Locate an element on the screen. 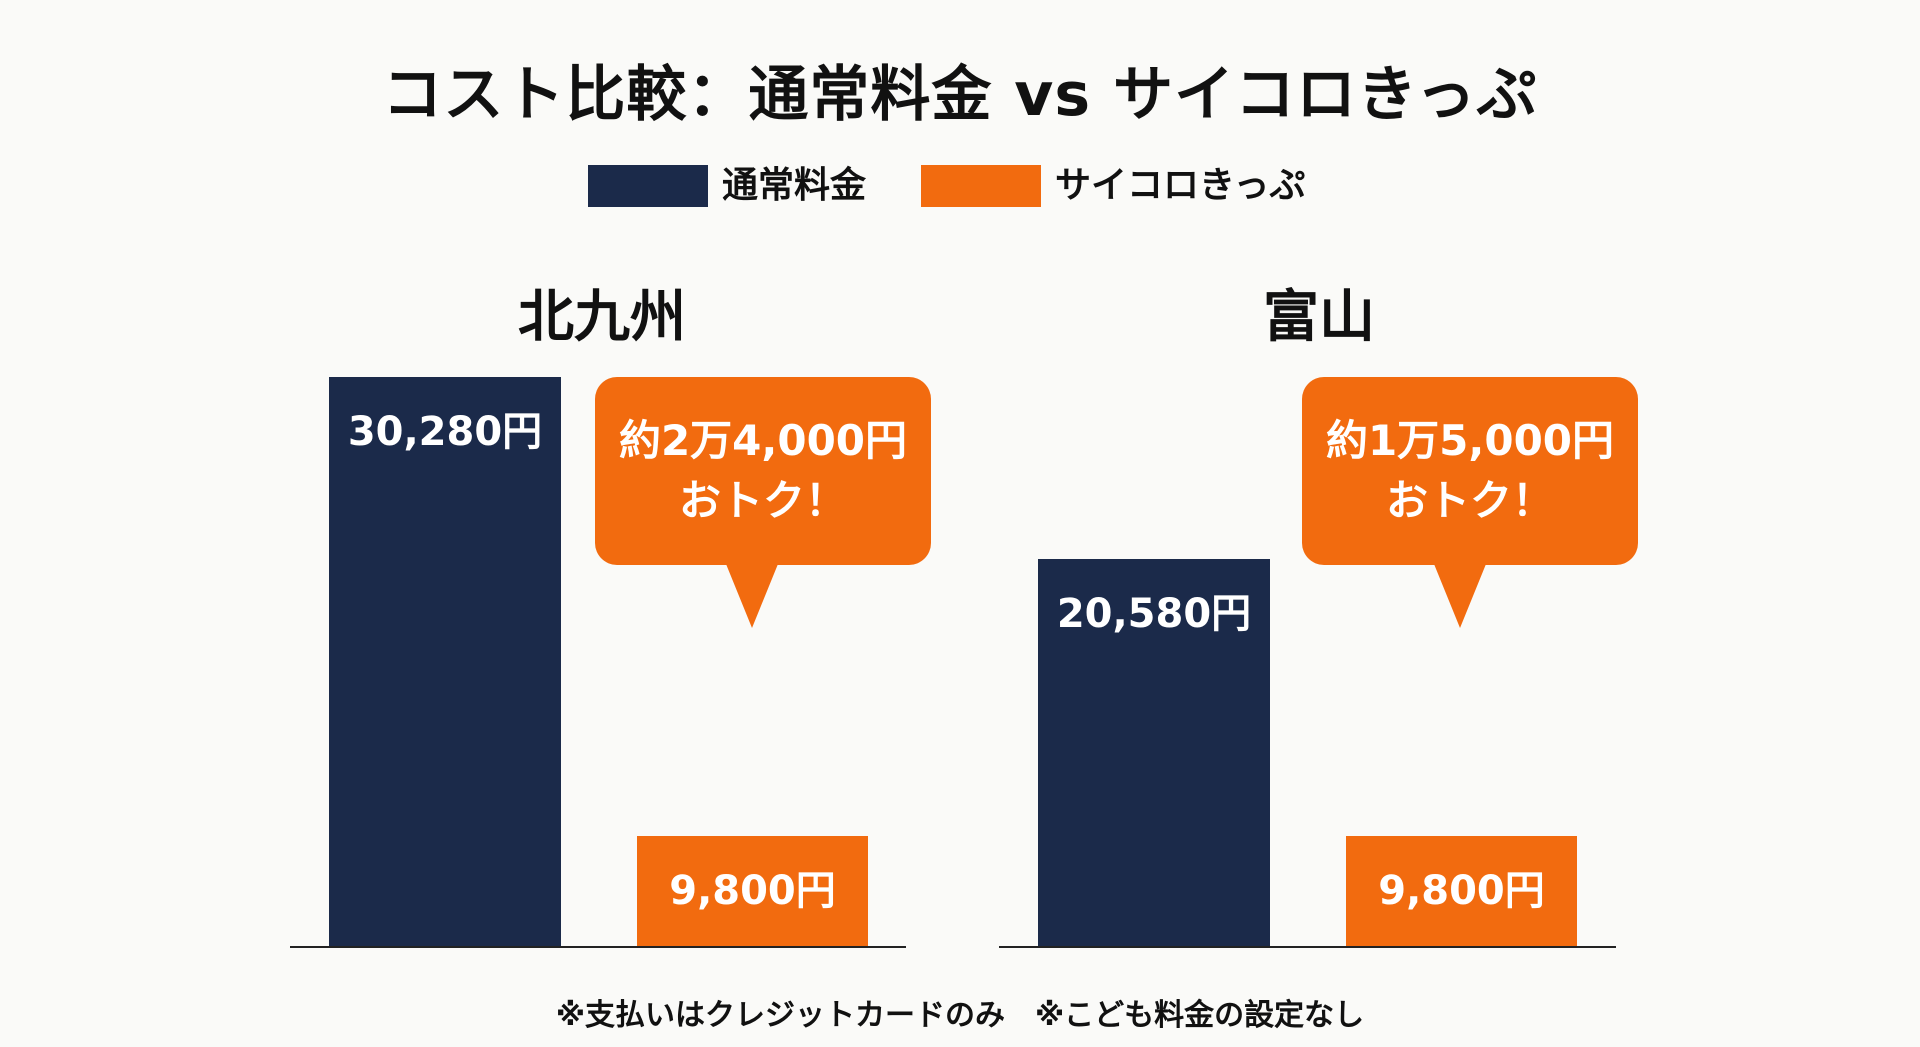 The height and width of the screenshot is (1047, 1920). panel-title-toyama: 富山 is located at coordinates (1319, 317).